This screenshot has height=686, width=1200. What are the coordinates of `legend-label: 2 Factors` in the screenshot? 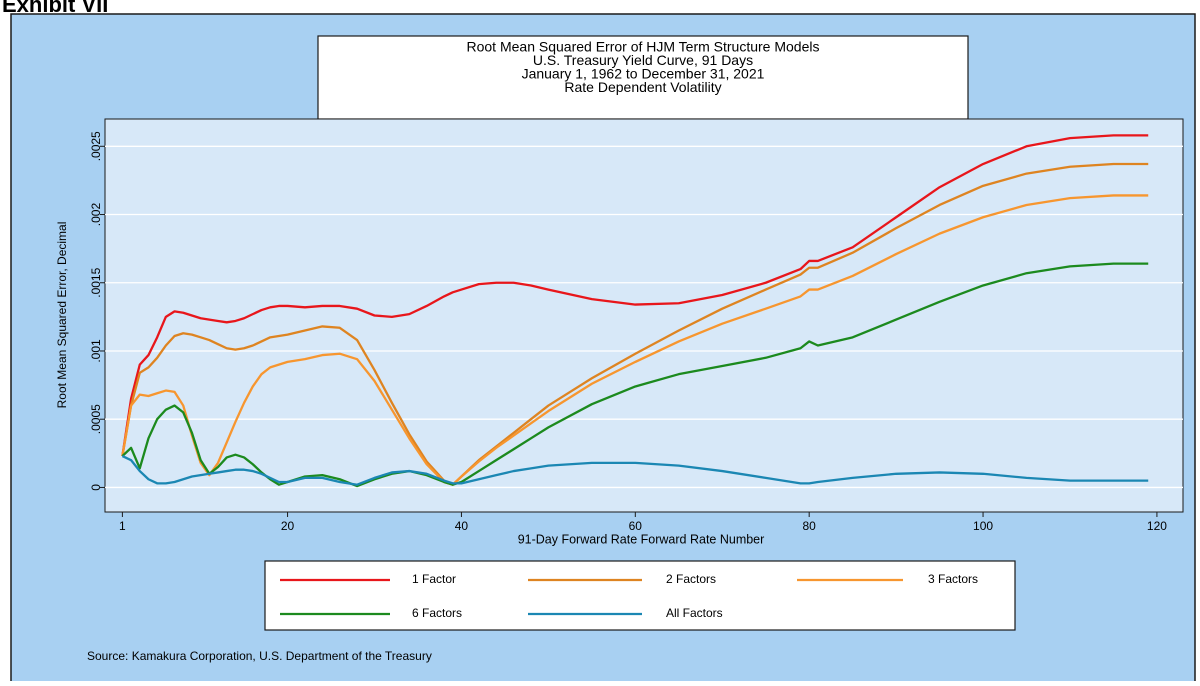 It's located at (691, 579).